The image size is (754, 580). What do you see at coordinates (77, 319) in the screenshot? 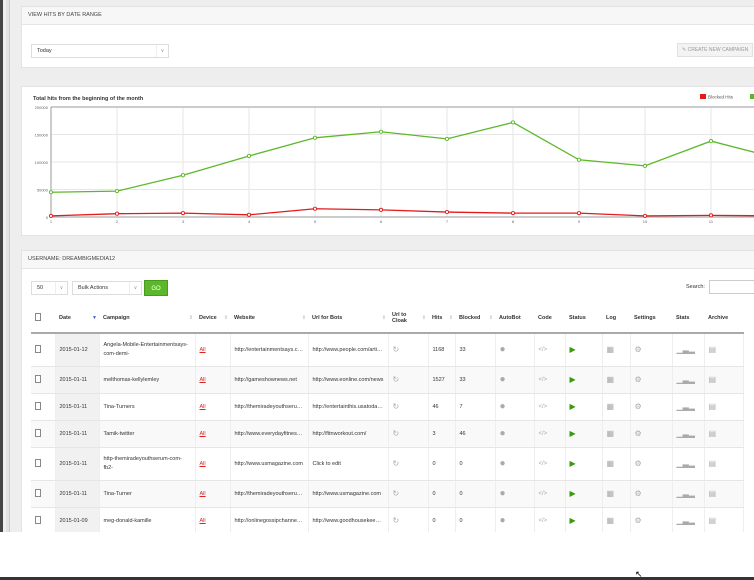
I see `column-header-date: Date ▼` at bounding box center [77, 319].